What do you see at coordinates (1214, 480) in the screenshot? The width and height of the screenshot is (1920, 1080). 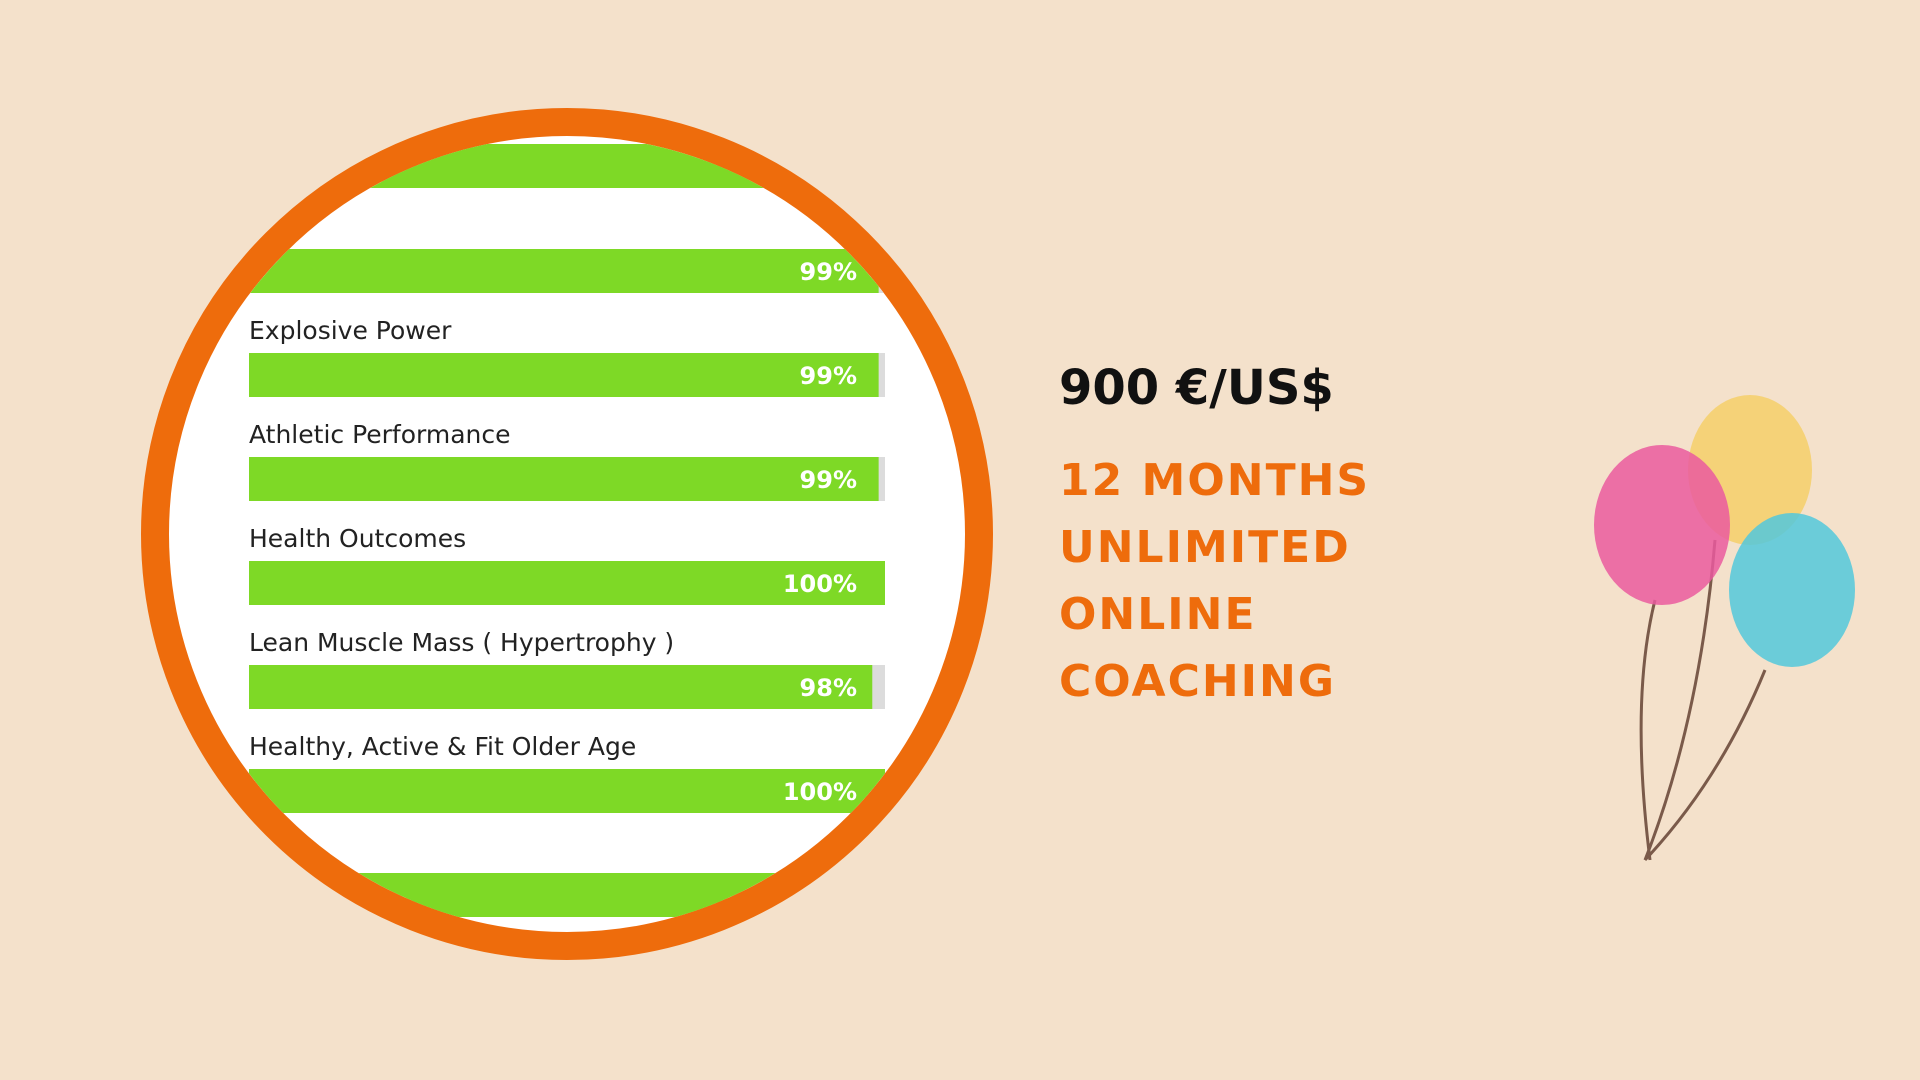 I see `offer-line: 12 MONTHS` at bounding box center [1214, 480].